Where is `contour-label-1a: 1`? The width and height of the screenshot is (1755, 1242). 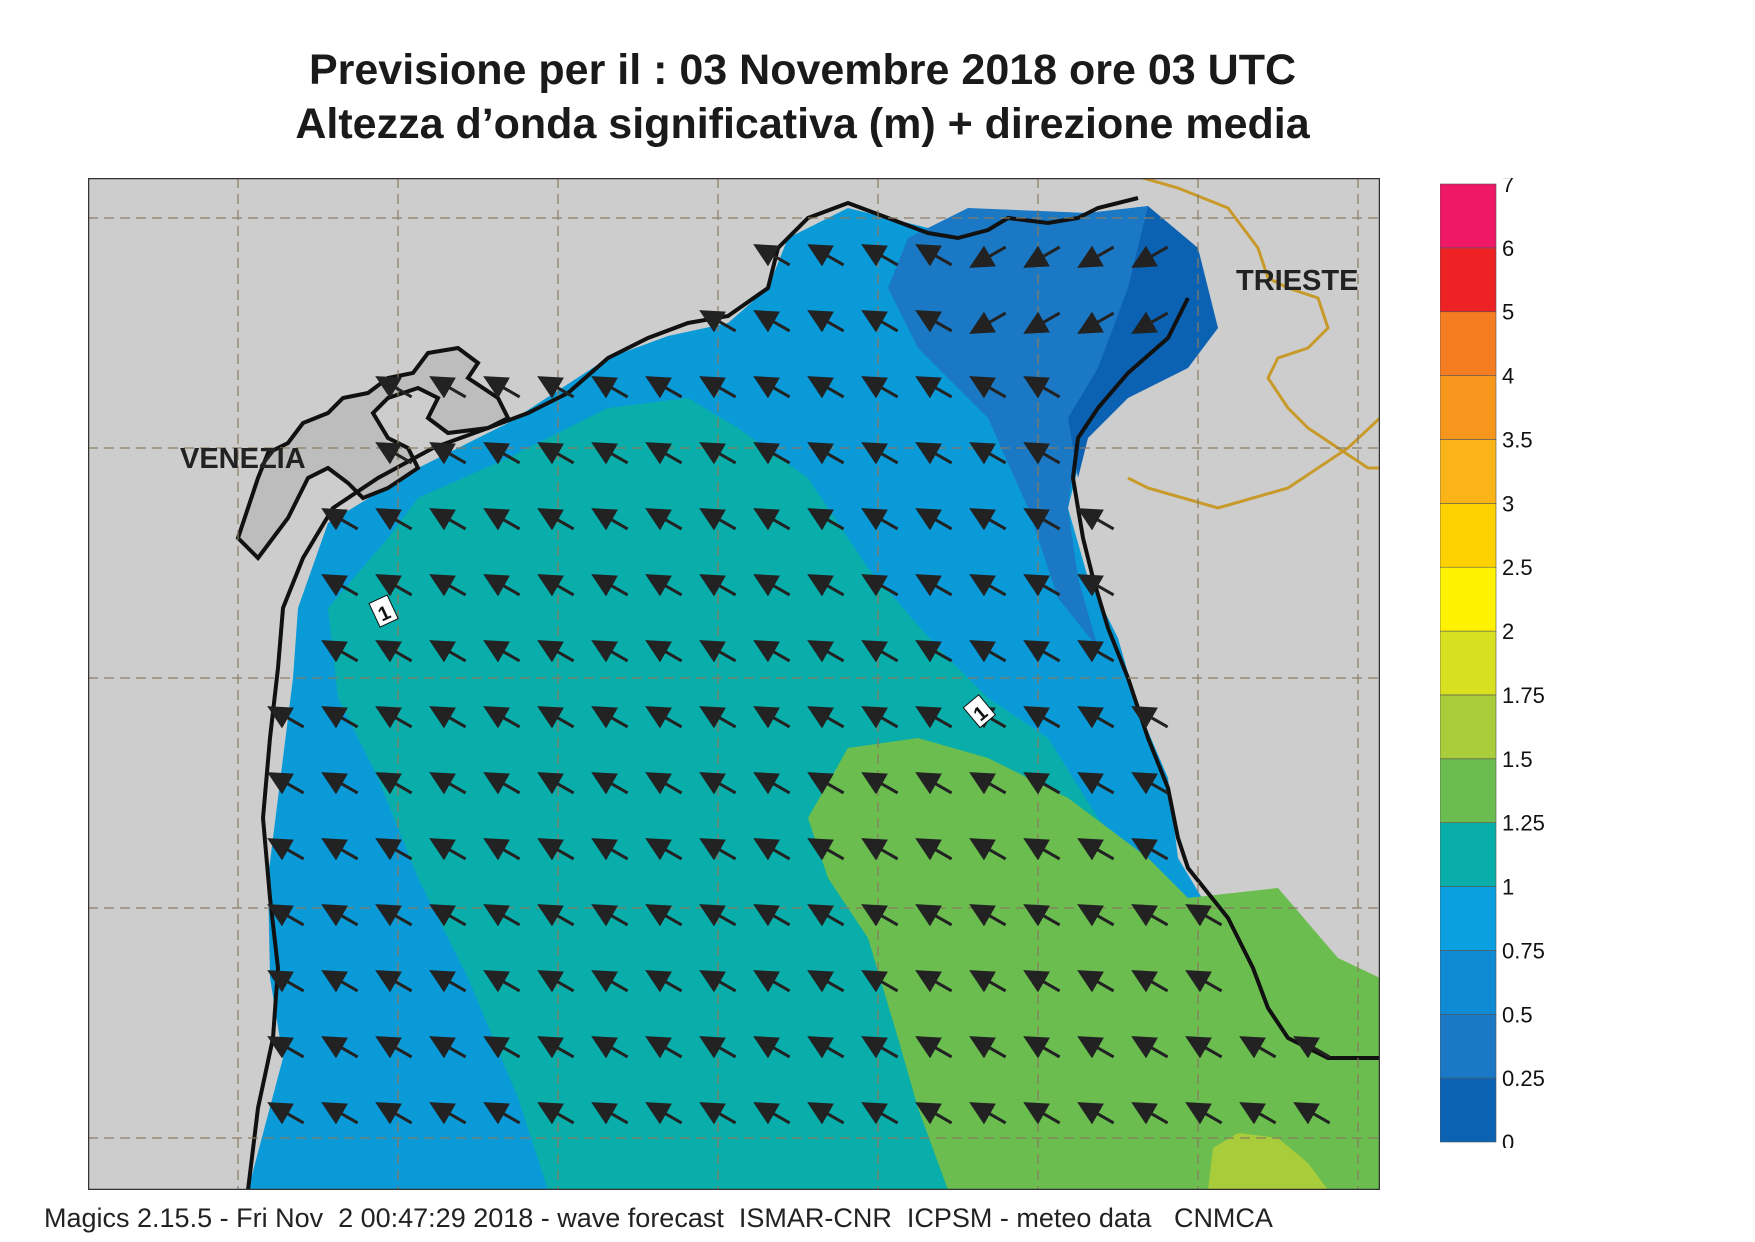
contour-label-1a: 1 is located at coordinates (383, 611).